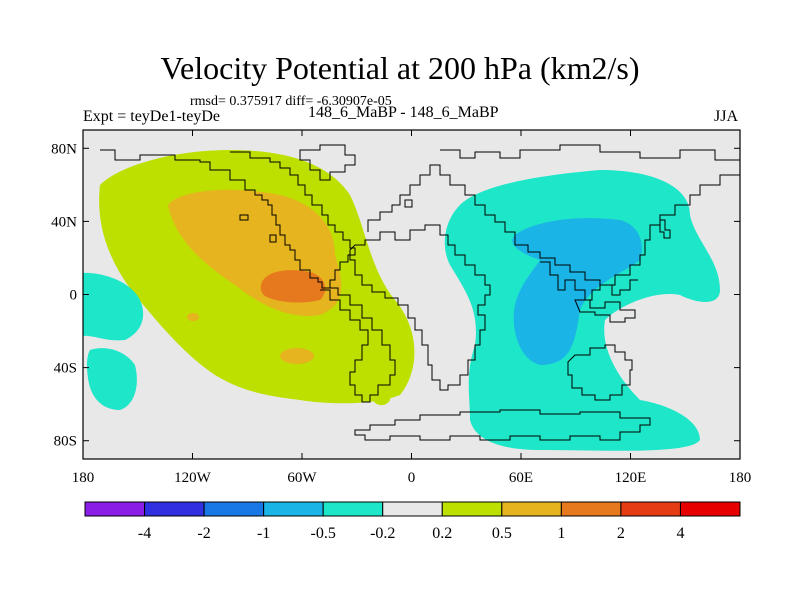 Image resolution: width=800 pixels, height=600 pixels. I want to click on colorbar-label: 4, so click(680, 533).